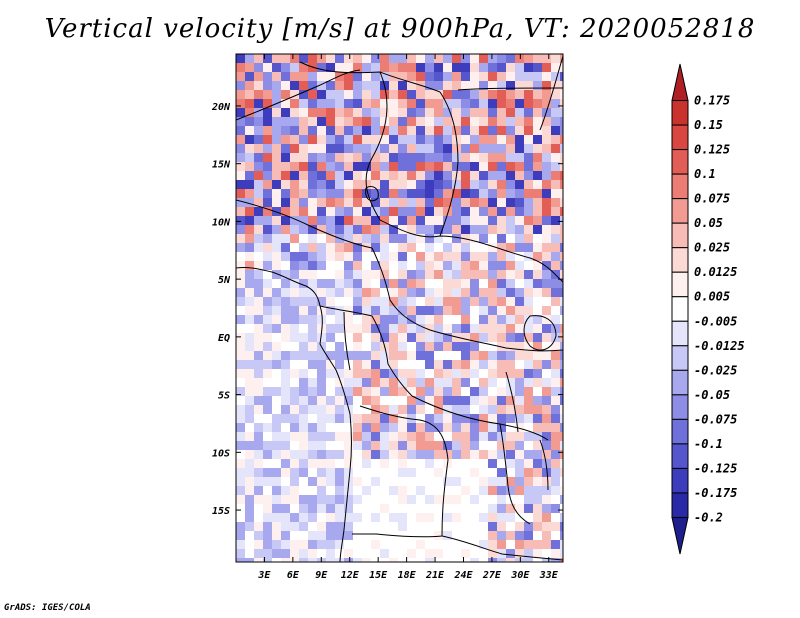  Describe the element at coordinates (719, 346) in the screenshot. I see `colorbar-label: -0.0125` at that location.